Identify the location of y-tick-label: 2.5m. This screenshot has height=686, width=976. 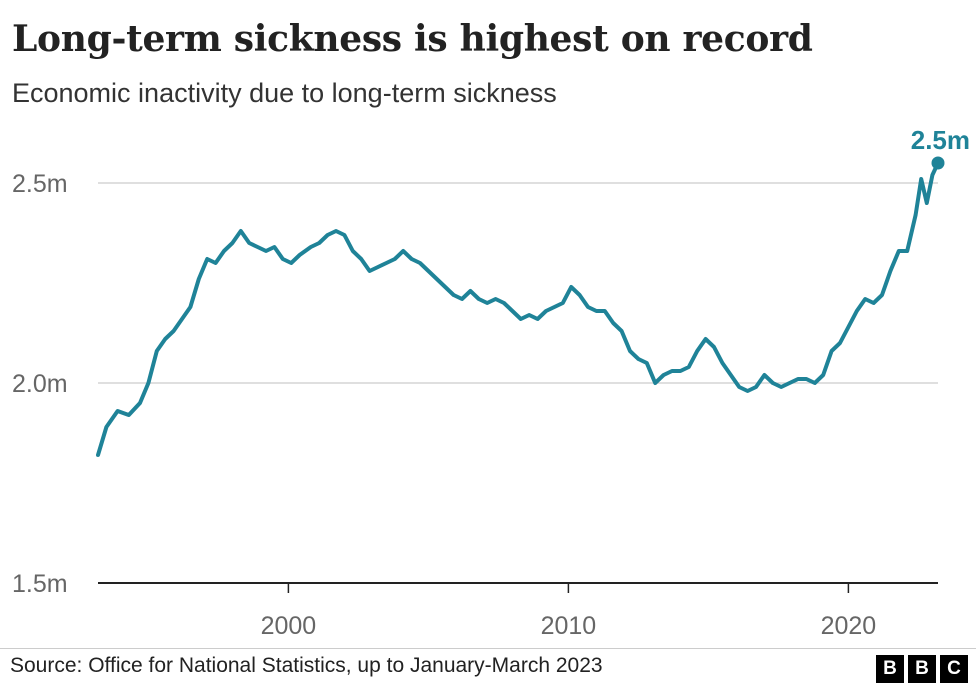
(40, 184).